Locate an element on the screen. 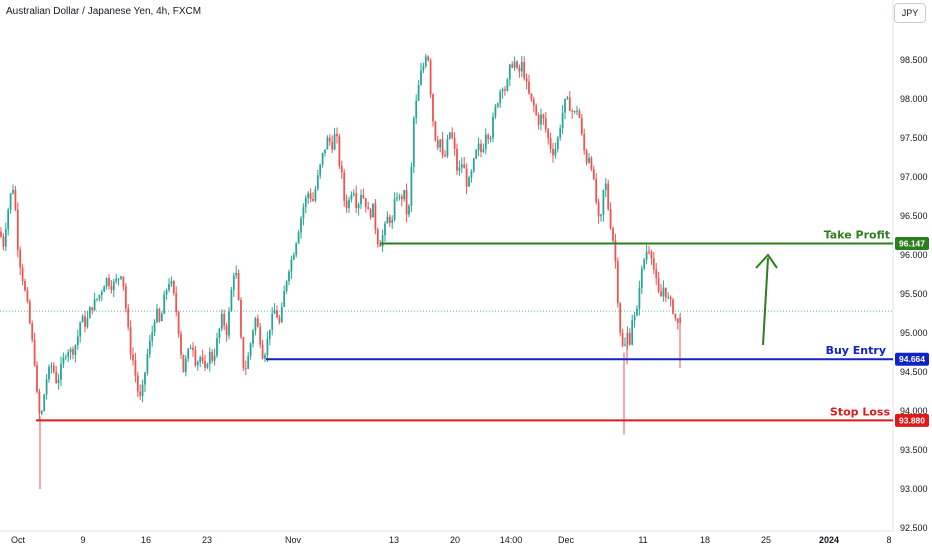  currency-button: JPY is located at coordinates (910, 13).